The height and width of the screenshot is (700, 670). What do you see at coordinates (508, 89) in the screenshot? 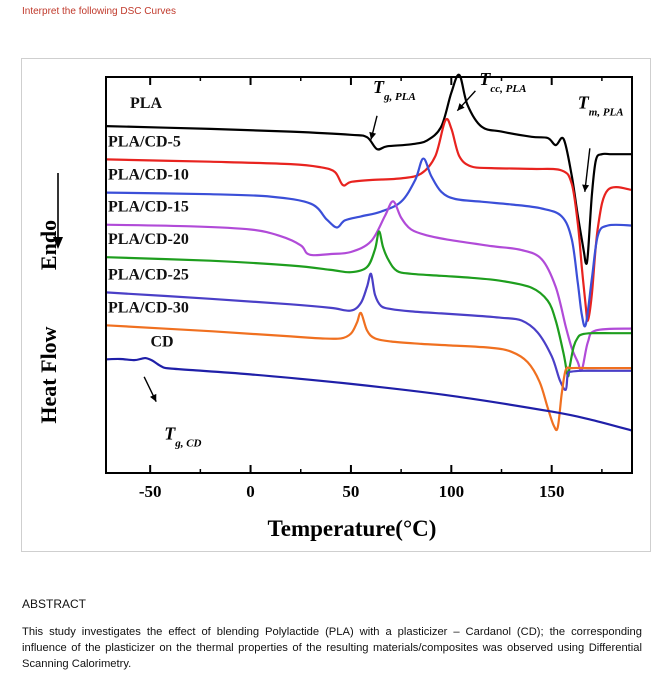
I see `annotation-subscript: cc, PLA` at bounding box center [508, 89].